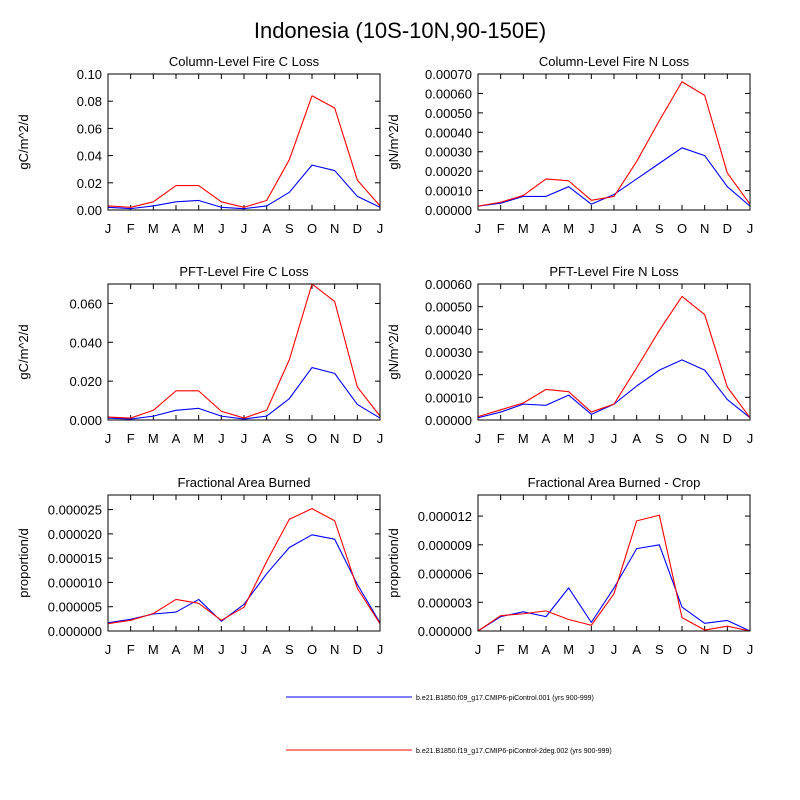  I want to click on y-tick-label: 0.000012, so click(445, 516).